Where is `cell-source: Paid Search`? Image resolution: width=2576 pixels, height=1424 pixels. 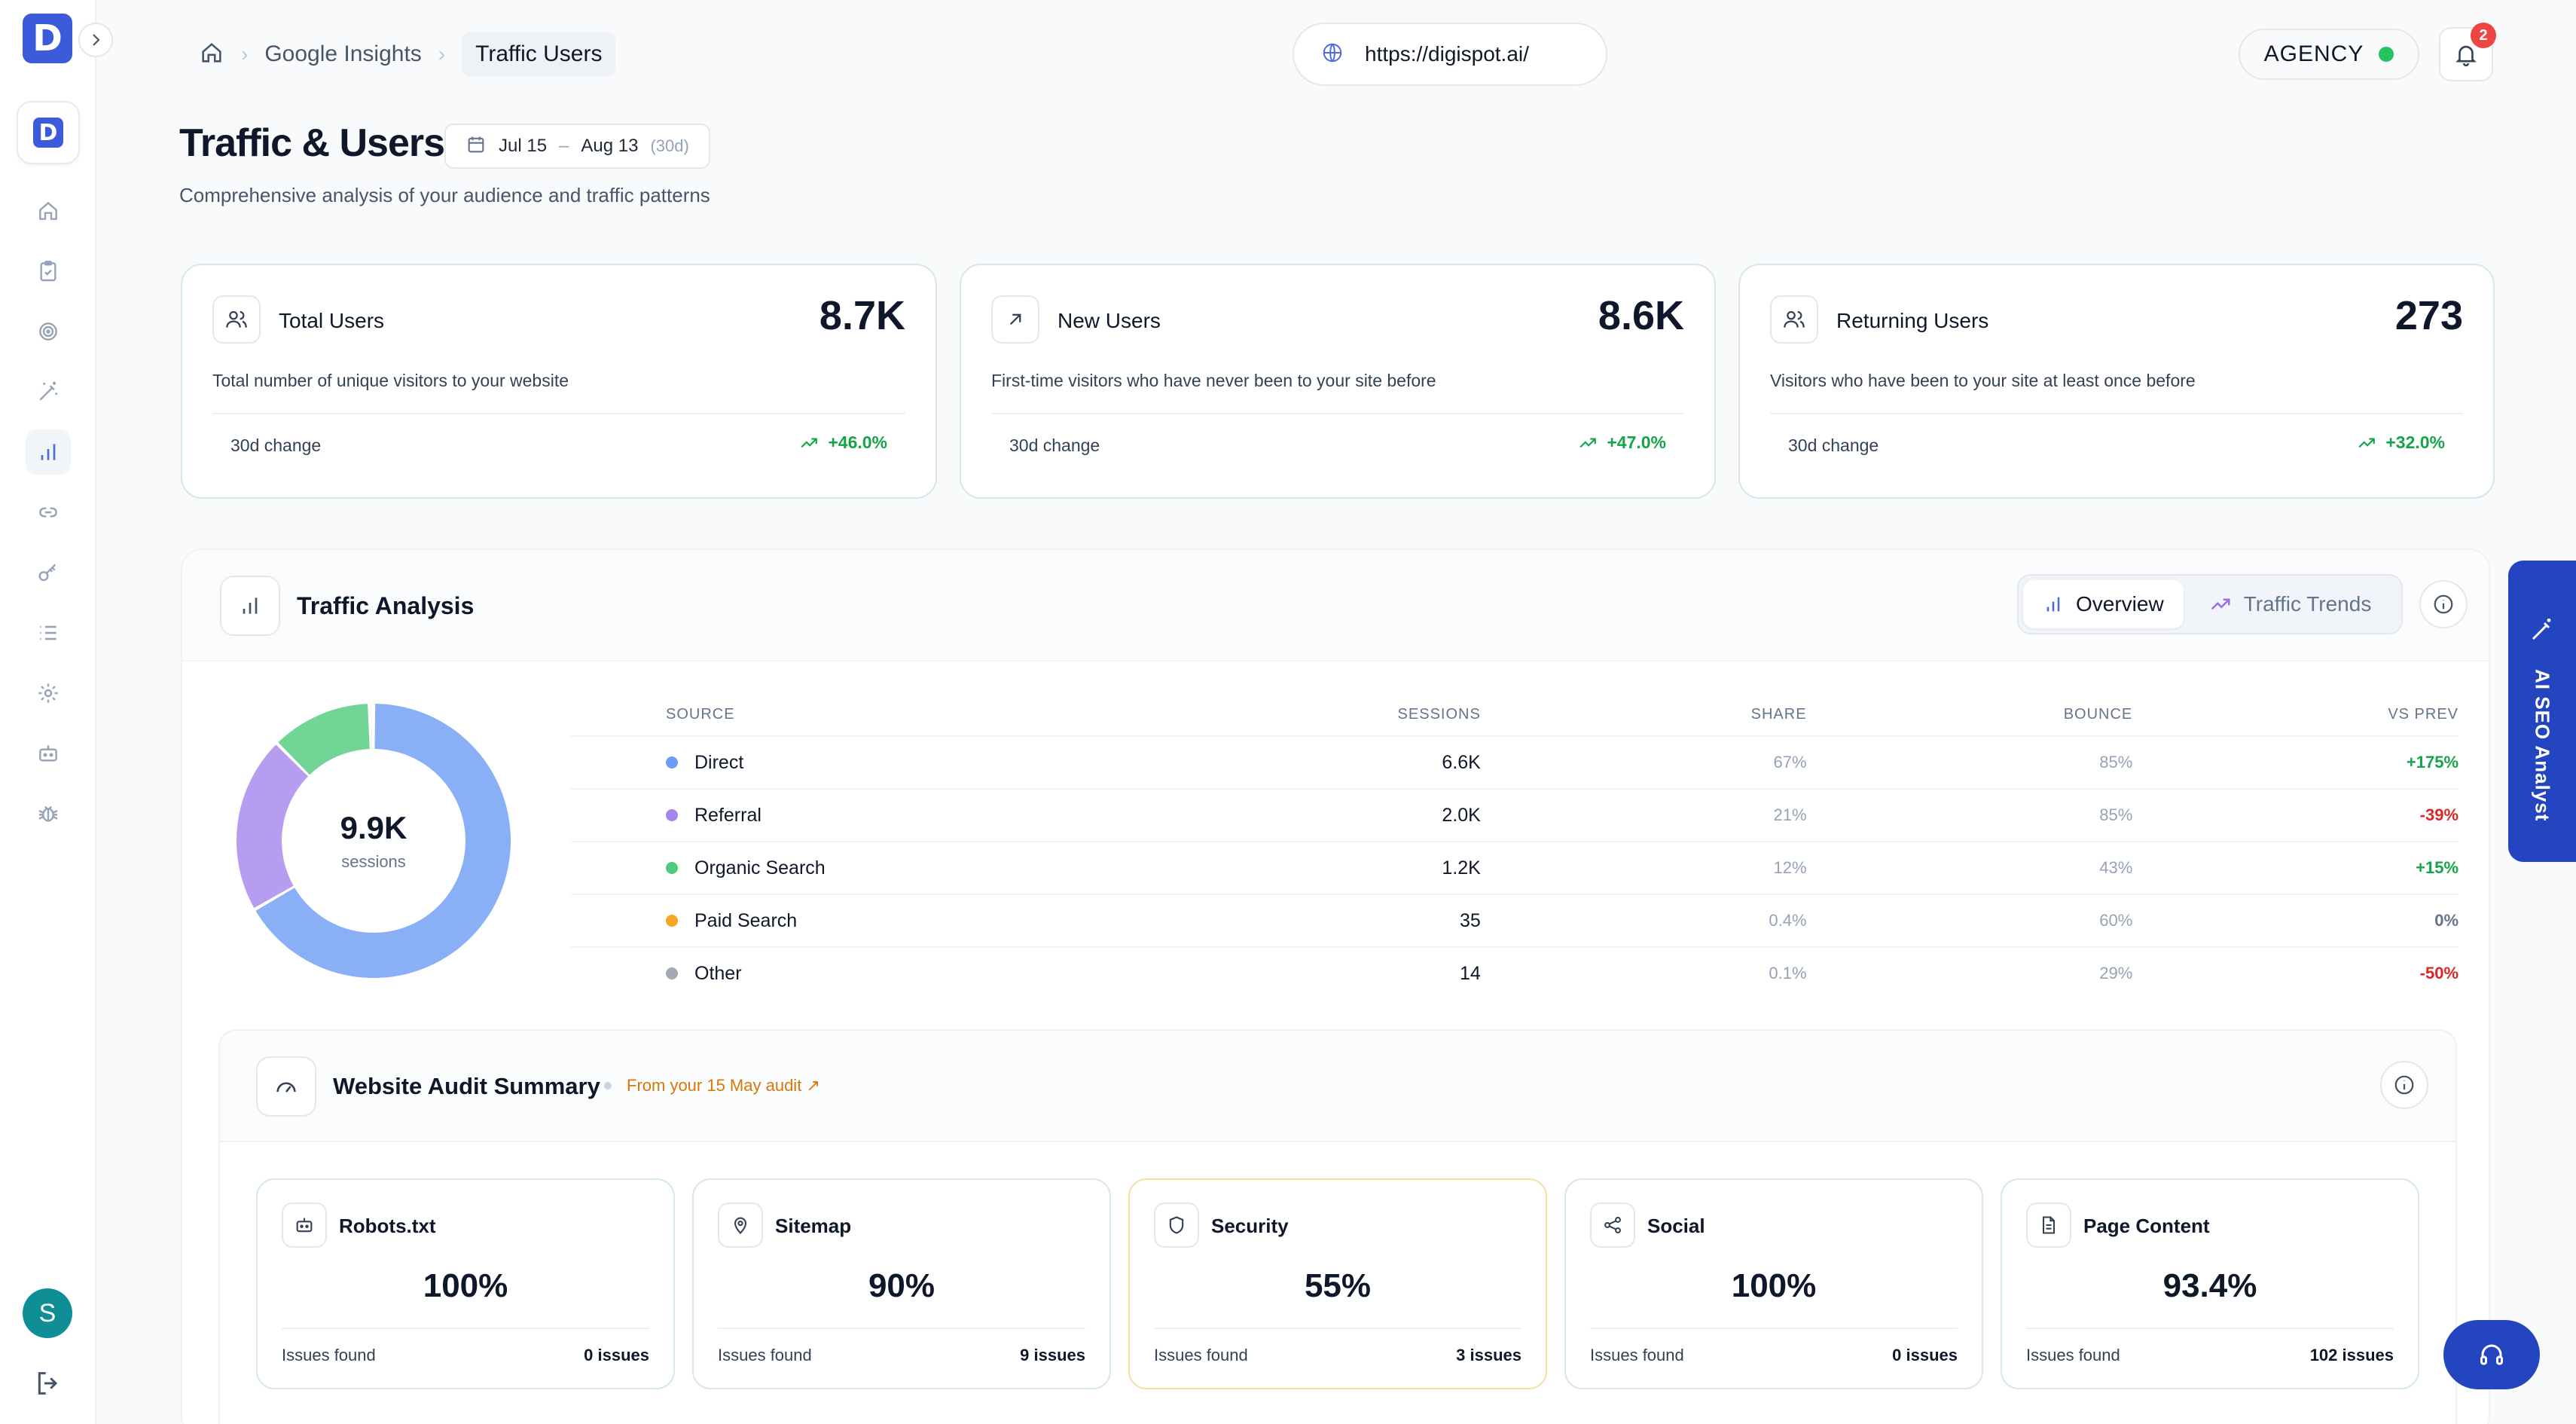 cell-source: Paid Search is located at coordinates (877, 921).